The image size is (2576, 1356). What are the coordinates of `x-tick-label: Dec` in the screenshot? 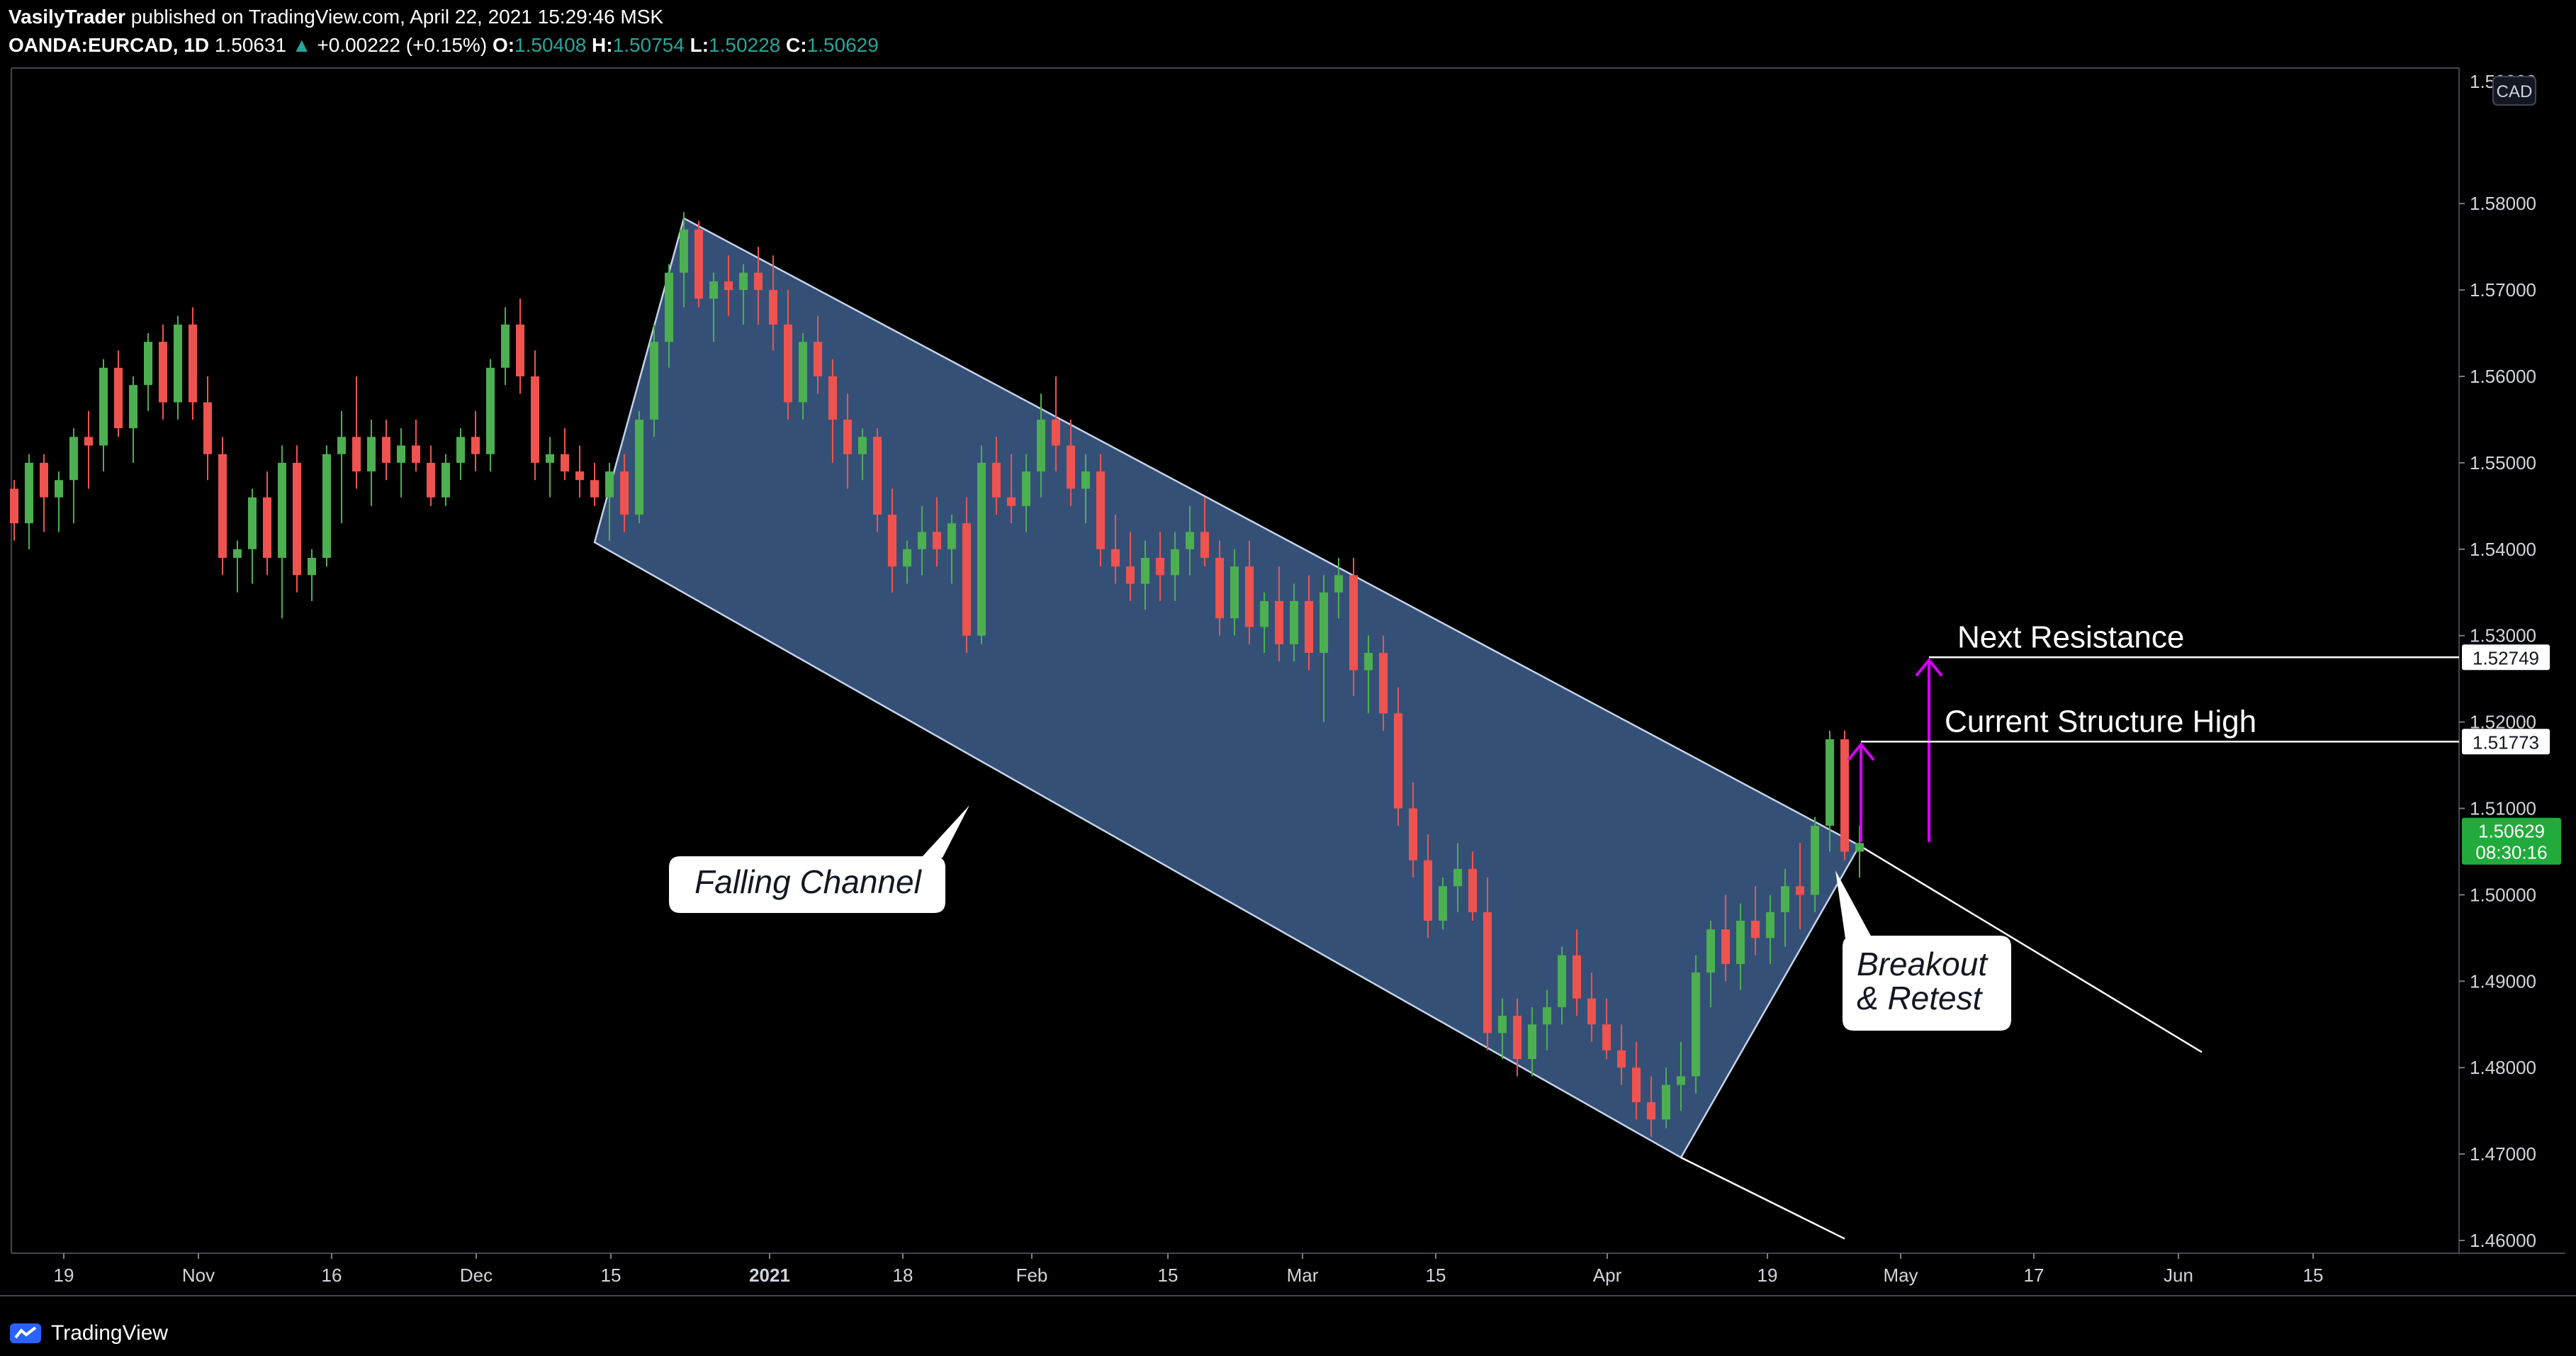 It's located at (477, 1275).